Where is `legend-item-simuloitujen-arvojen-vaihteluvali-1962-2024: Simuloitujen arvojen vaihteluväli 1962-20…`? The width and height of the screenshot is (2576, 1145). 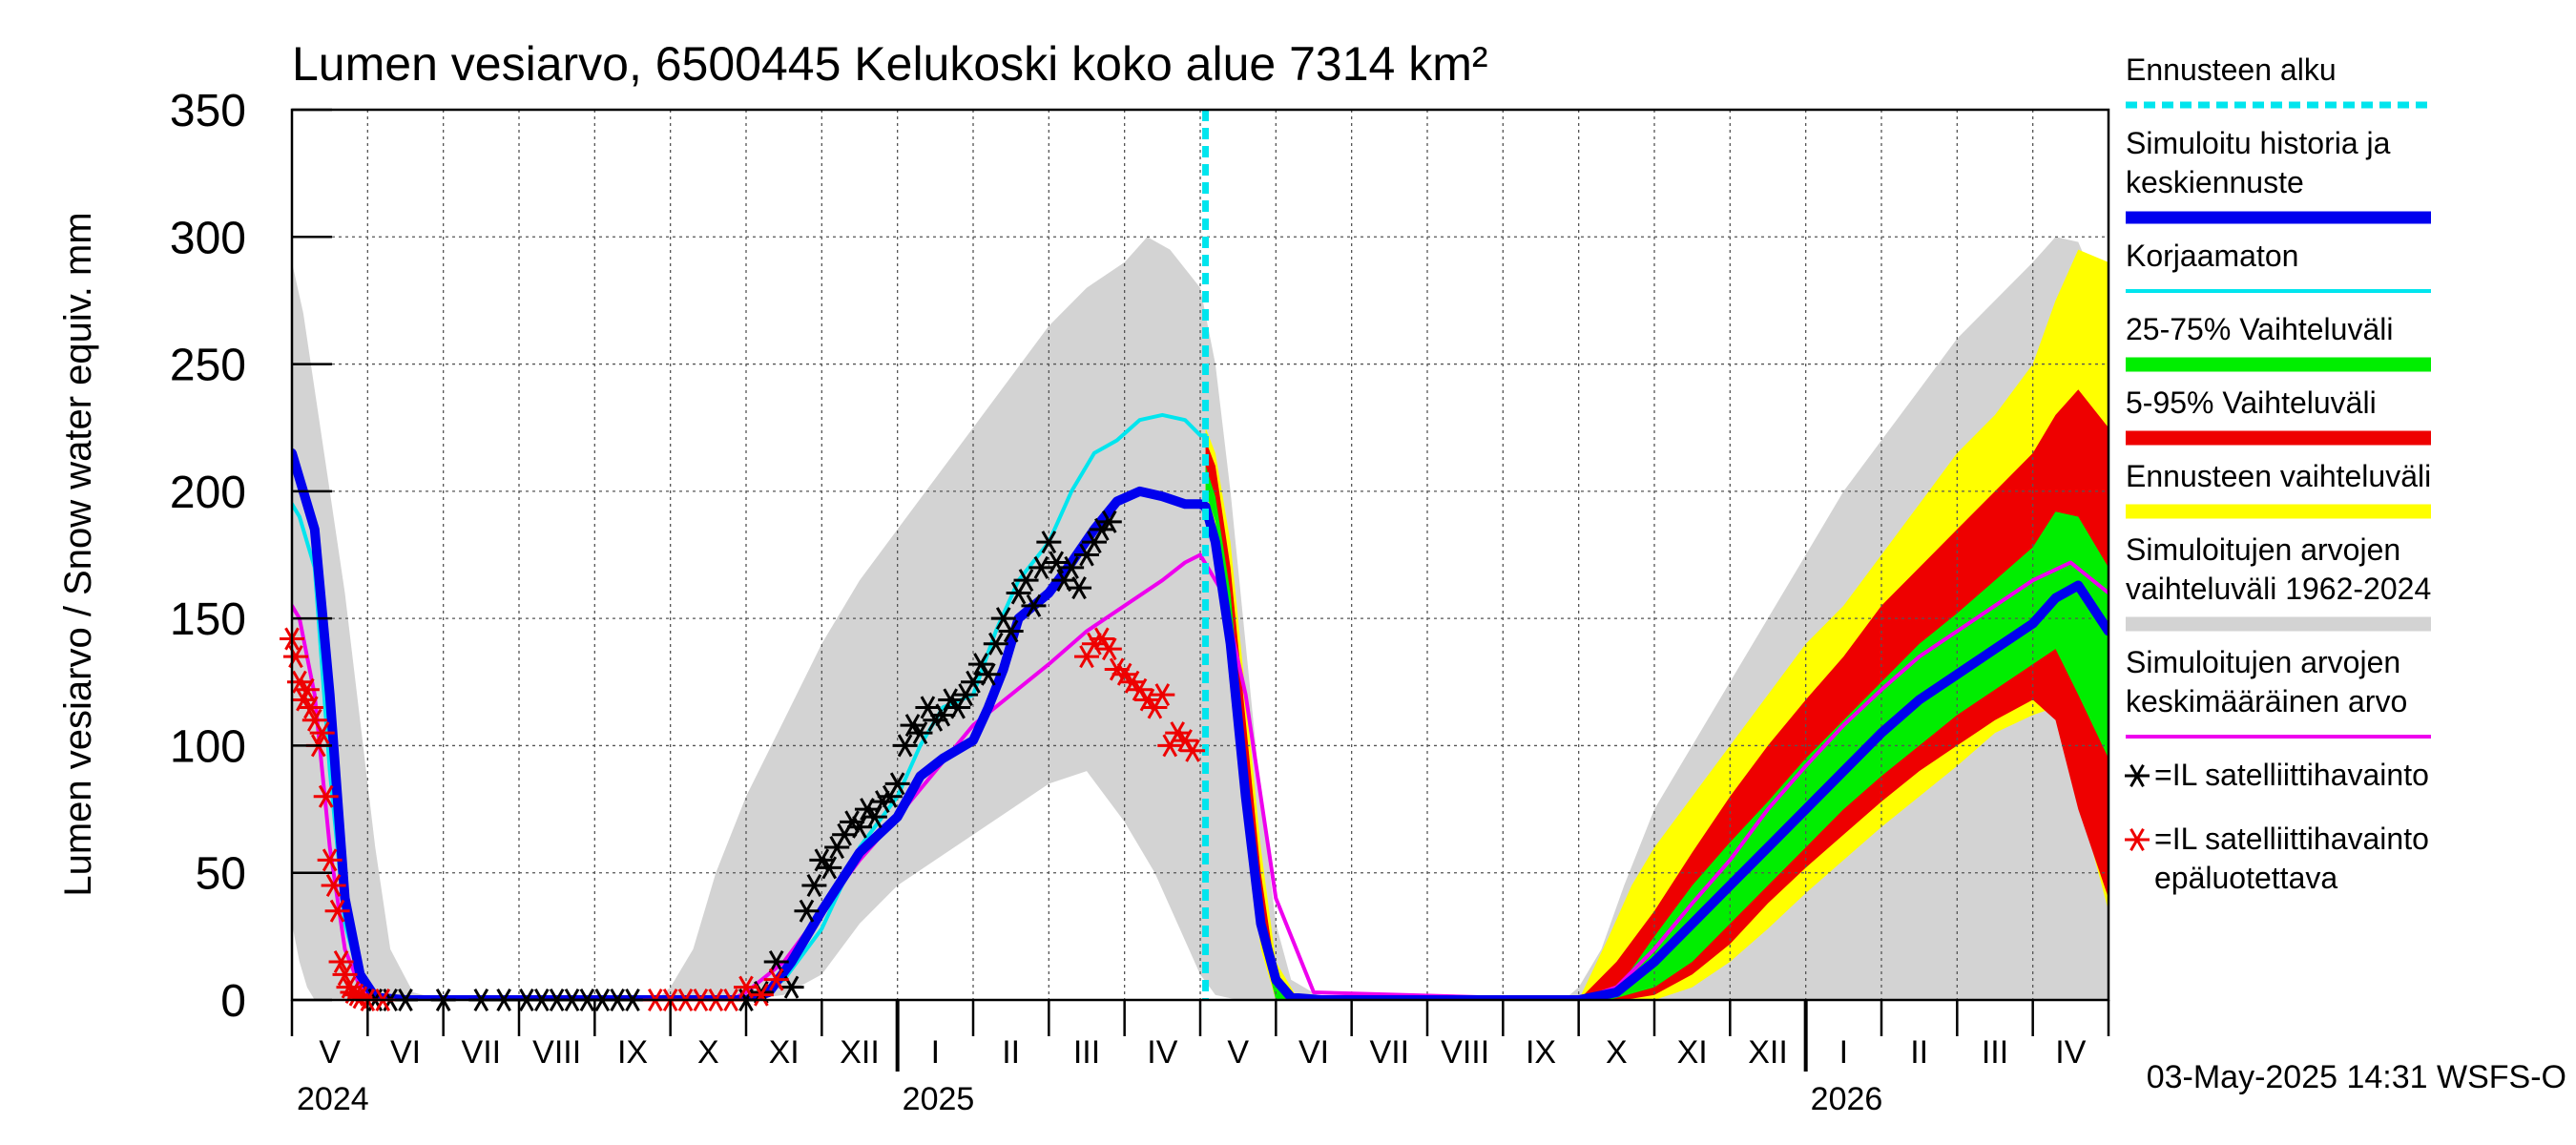
legend-item-simuloitujen-arvojen-vaihteluvali-1962-2024: Simuloitujen arvojen vaihteluväli 1962-20… is located at coordinates (2278, 582).